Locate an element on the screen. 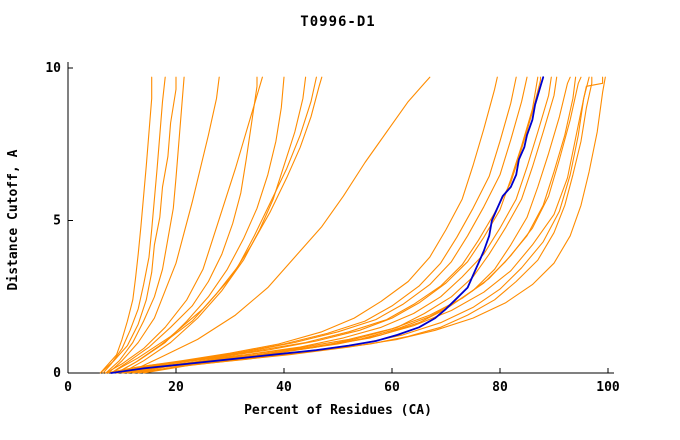 This screenshot has height=440, width=680. y-tick-label: 0 is located at coordinates (57, 373).